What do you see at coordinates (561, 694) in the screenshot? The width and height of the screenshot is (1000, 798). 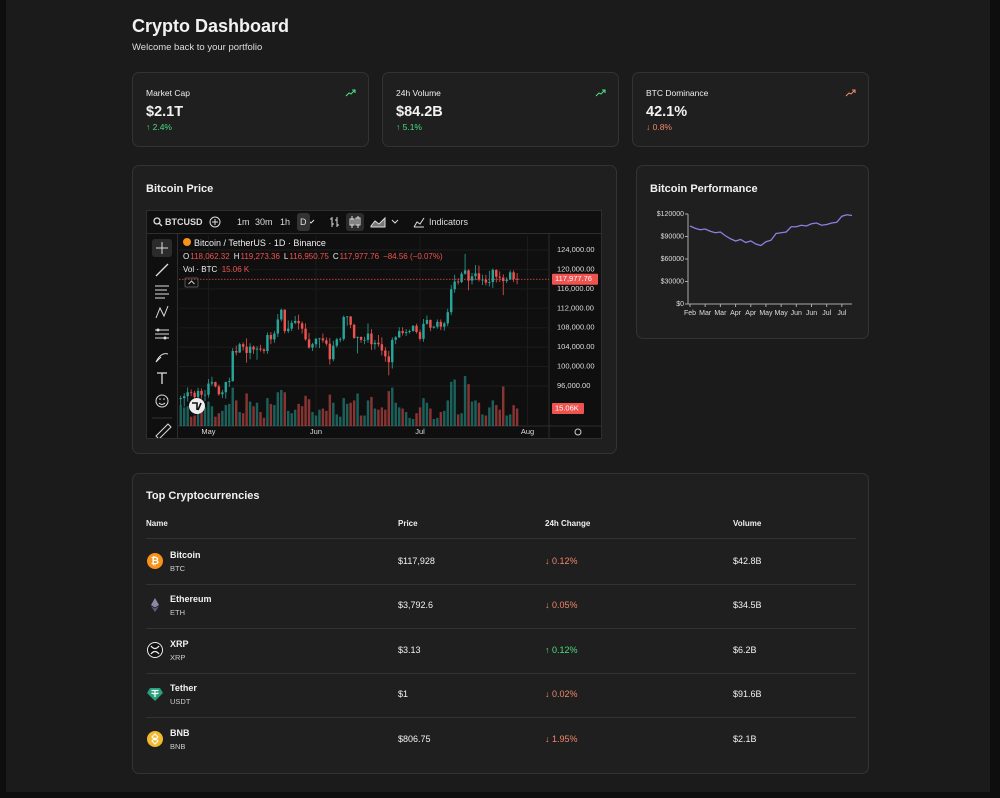 I see `coin-change: ↓ 0.02%` at bounding box center [561, 694].